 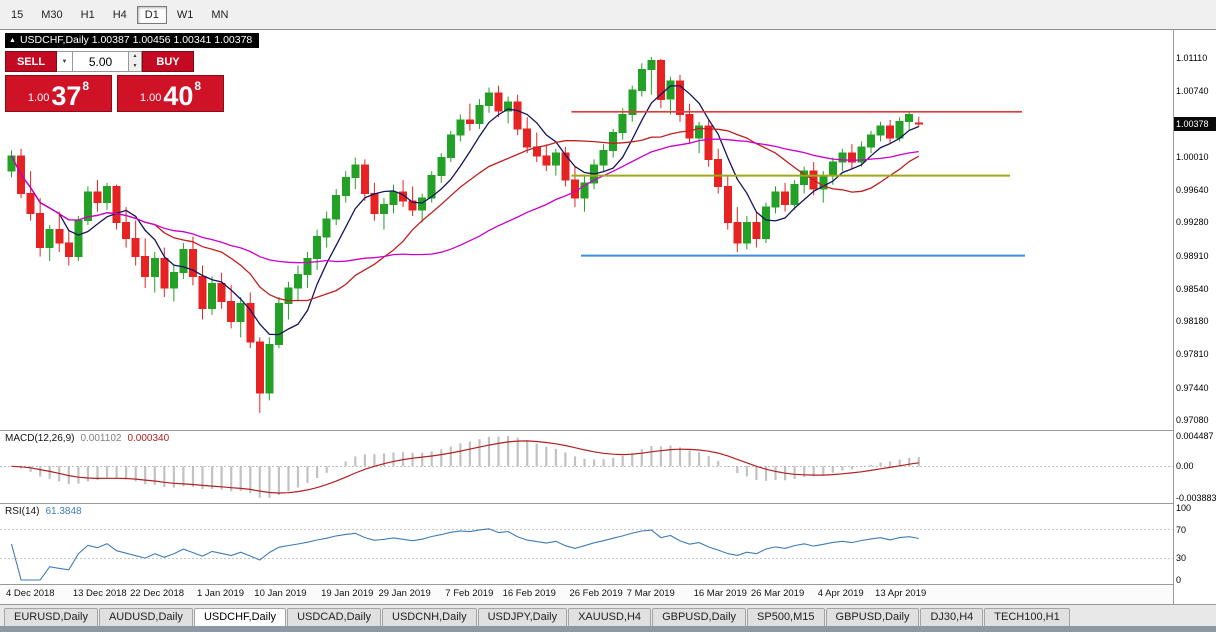 What do you see at coordinates (1192, 288) in the screenshot?
I see `axis-label: 0.98540` at bounding box center [1192, 288].